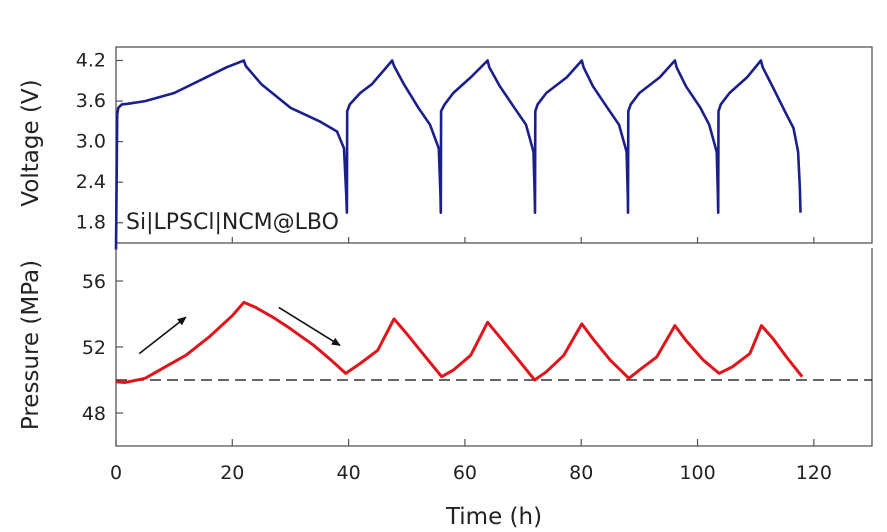  Describe the element at coordinates (465, 473) in the screenshot. I see `time-x-tick-label: 60` at that location.